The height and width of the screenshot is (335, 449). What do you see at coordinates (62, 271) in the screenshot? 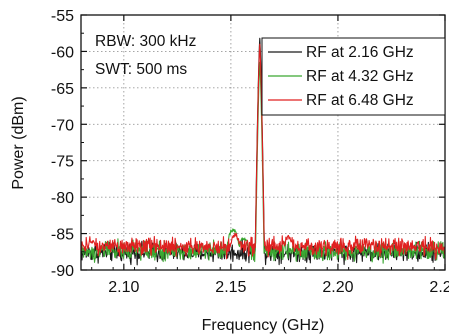
I see `y-tick-label: -90` at bounding box center [62, 271].